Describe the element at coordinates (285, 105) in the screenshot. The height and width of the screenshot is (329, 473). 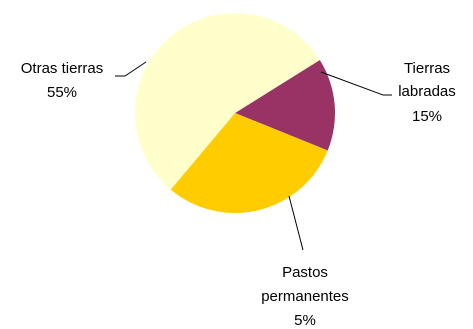
I see `pie-slice-tierras-labradas` at that location.